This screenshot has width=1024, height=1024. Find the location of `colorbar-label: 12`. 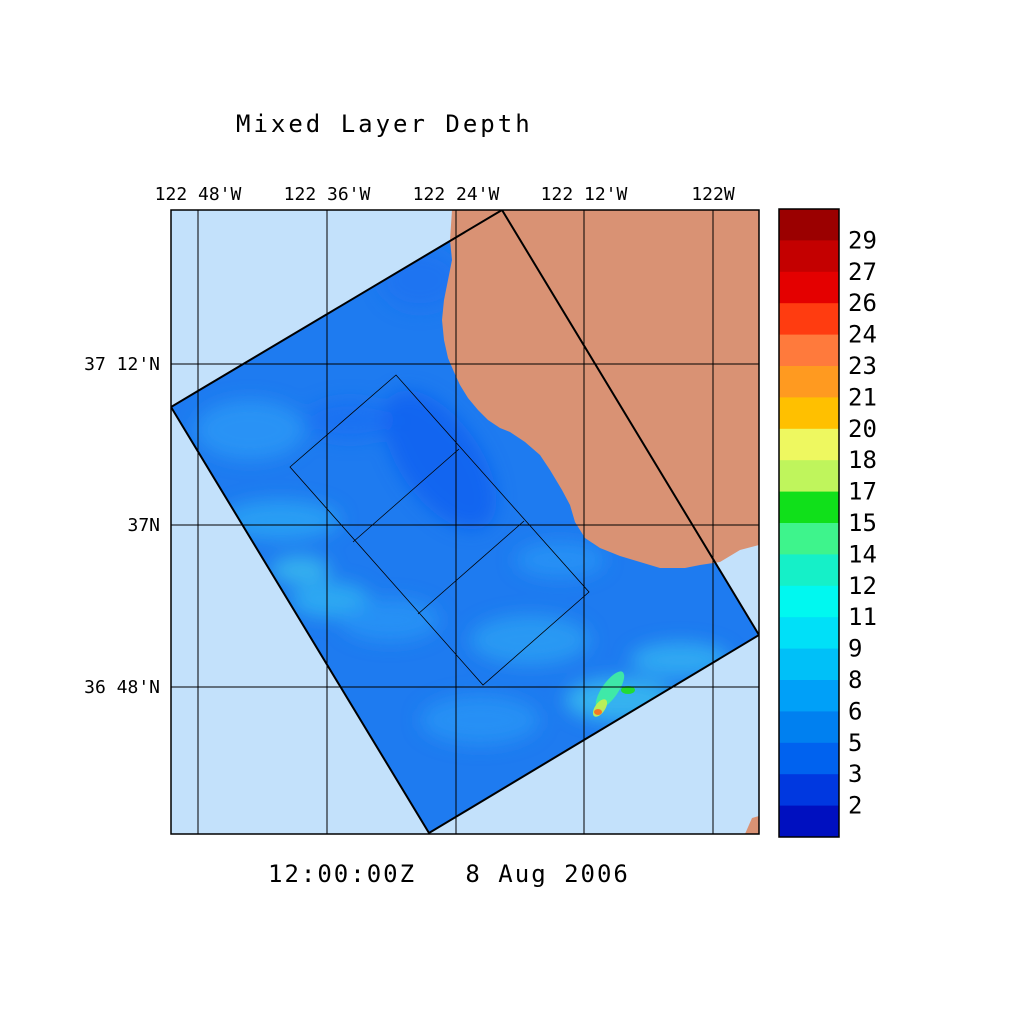

colorbar-label: 12 is located at coordinates (862, 586).